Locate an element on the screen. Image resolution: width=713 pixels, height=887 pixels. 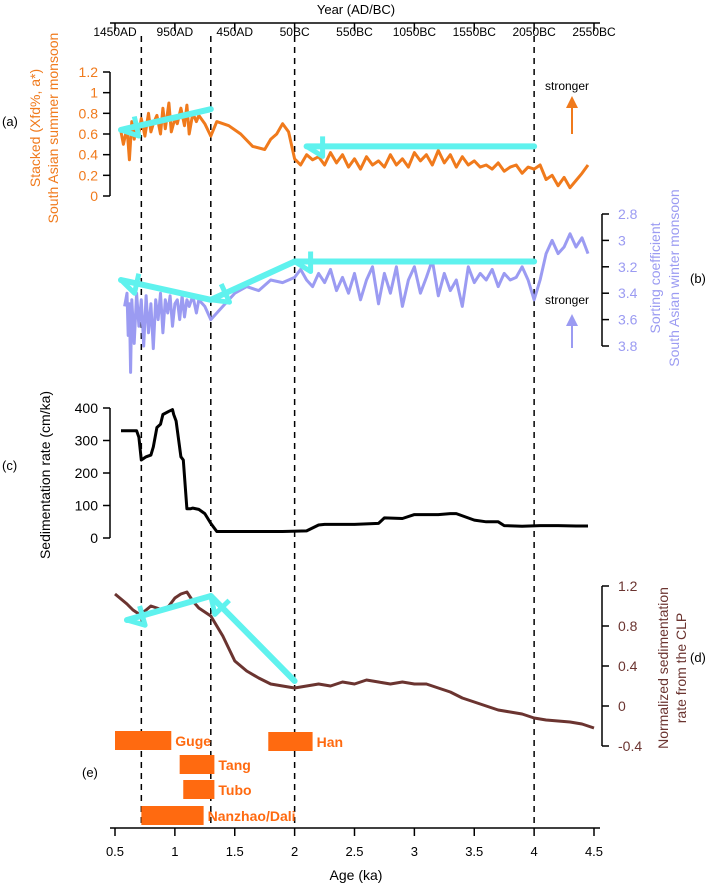
top-tick-label: 2550BC is located at coordinates (594, 32).